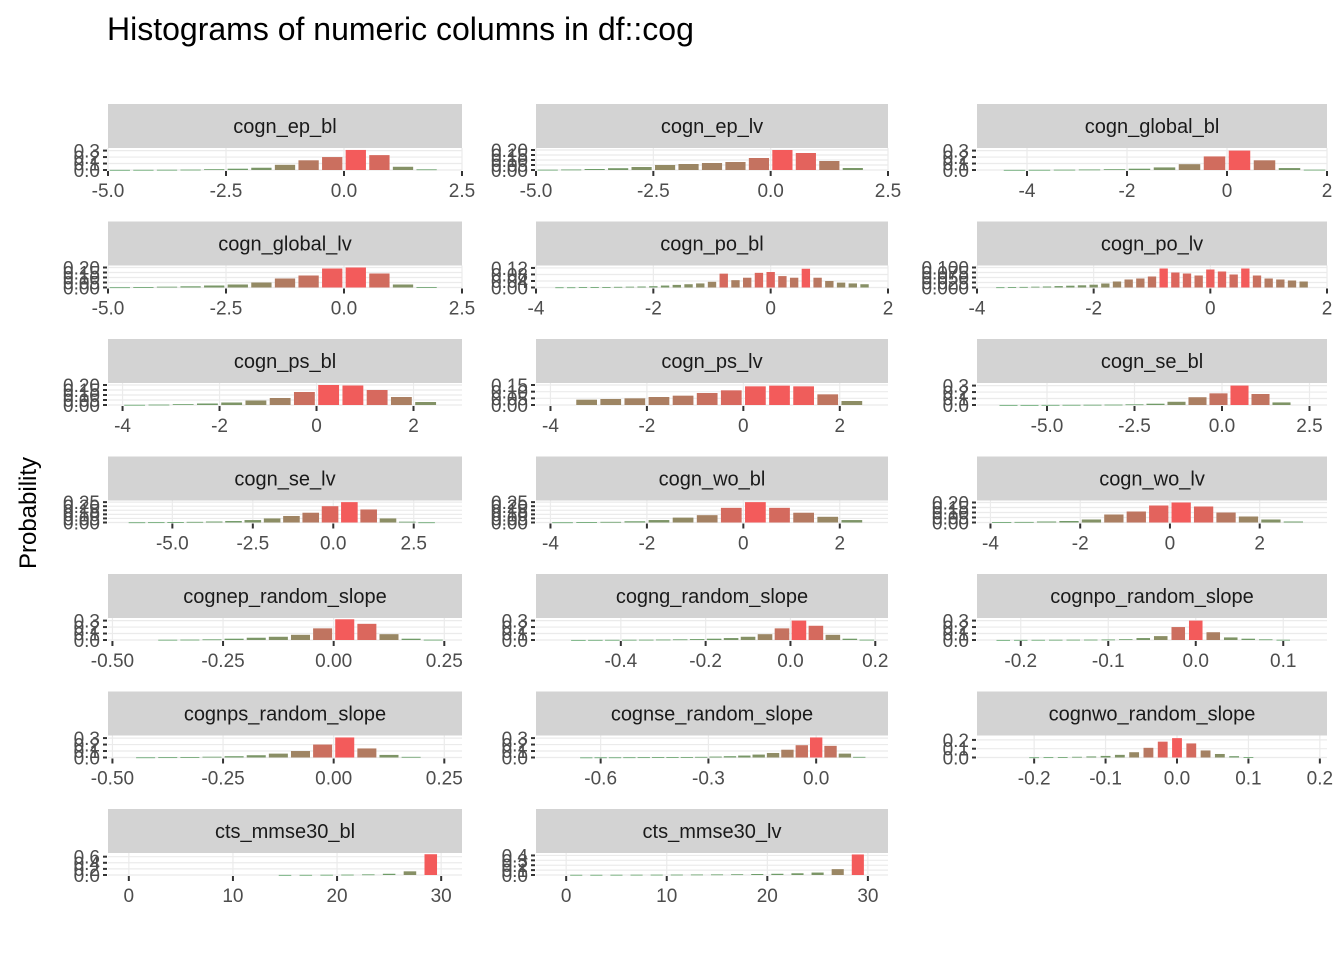 The height and width of the screenshot is (960, 1344). I want to click on x-tick-label: -0.2, so click(705, 661).